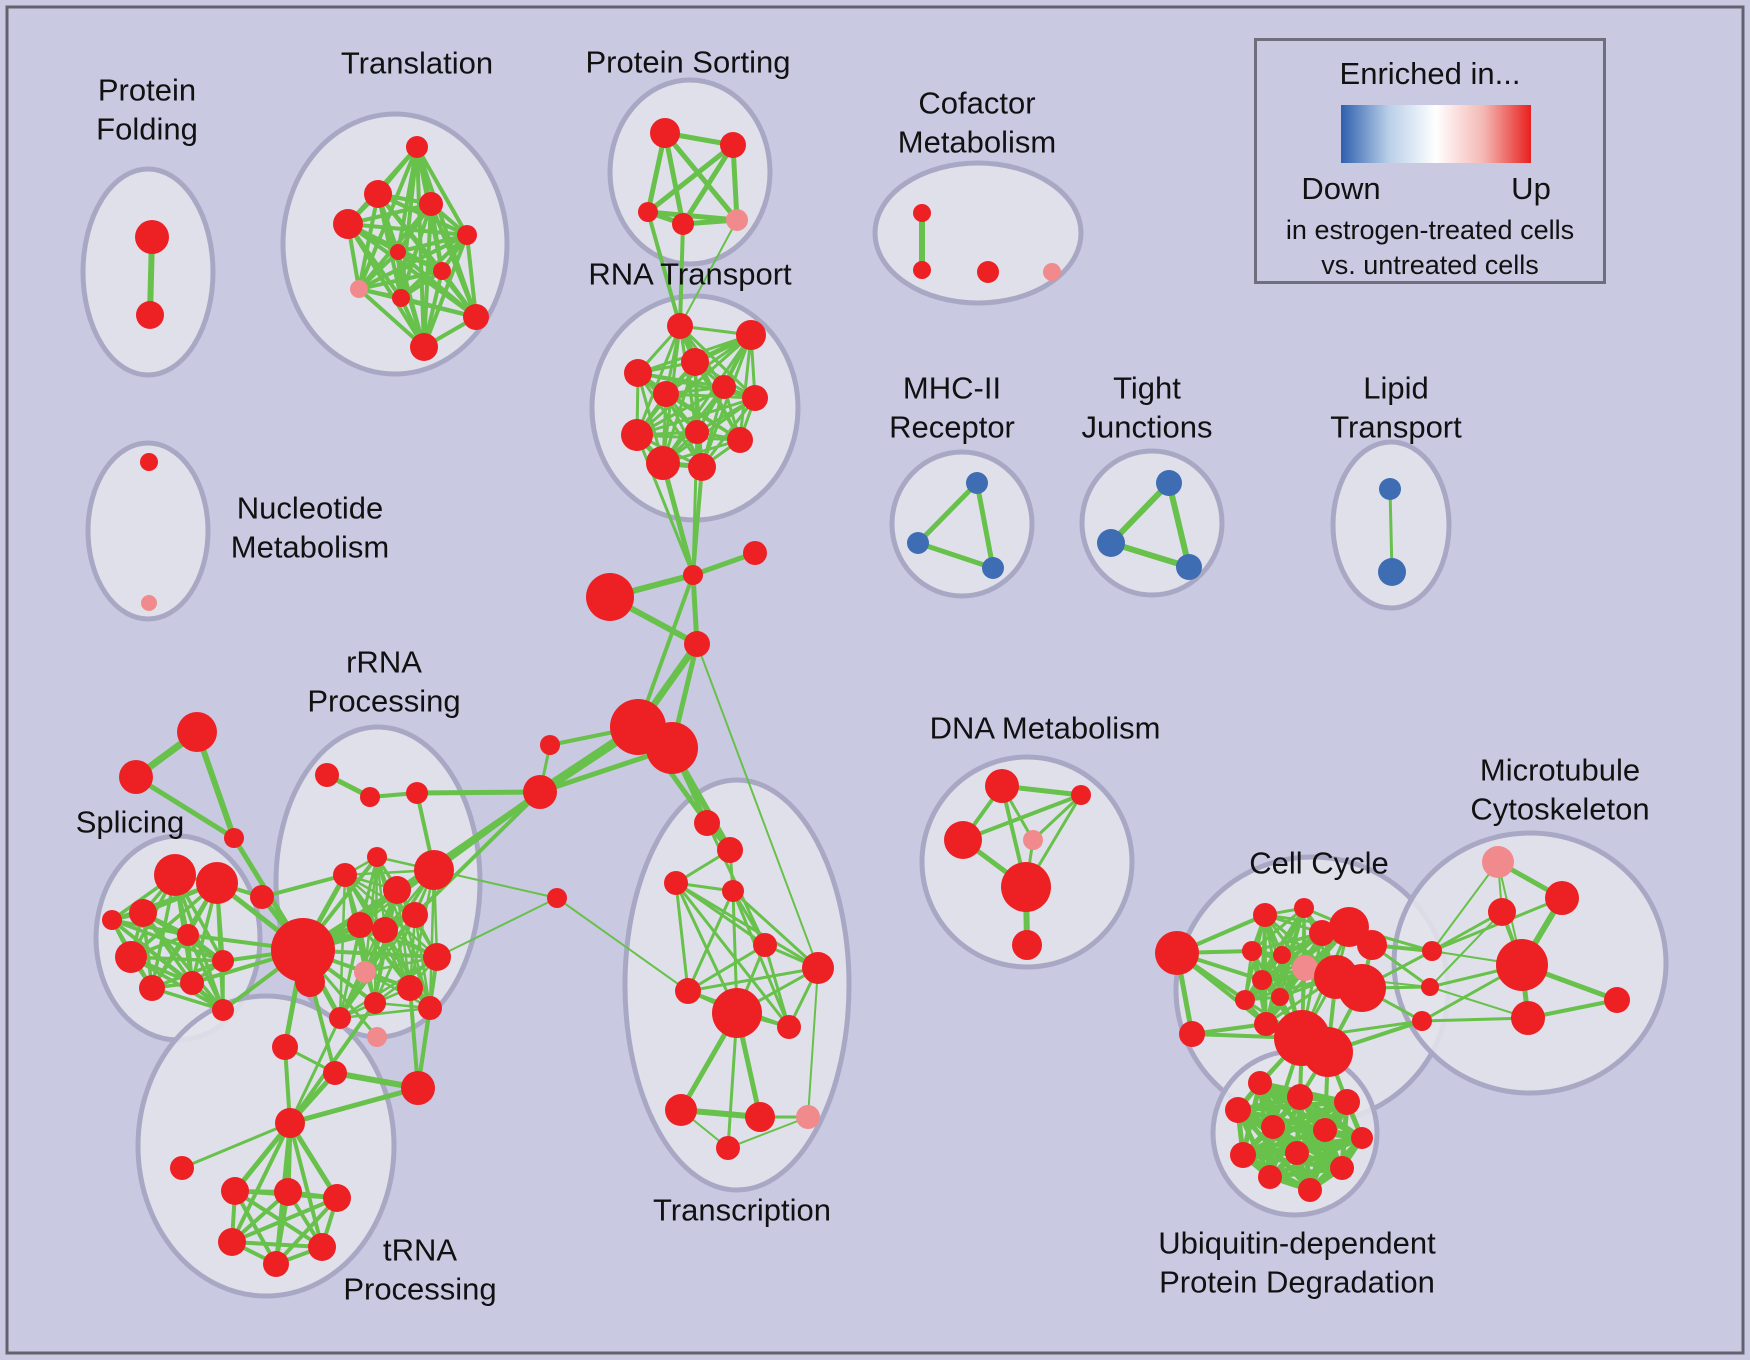 This screenshot has width=1750, height=1360. Describe the element at coordinates (751, 335) in the screenshot. I see `node-rt2` at that location.